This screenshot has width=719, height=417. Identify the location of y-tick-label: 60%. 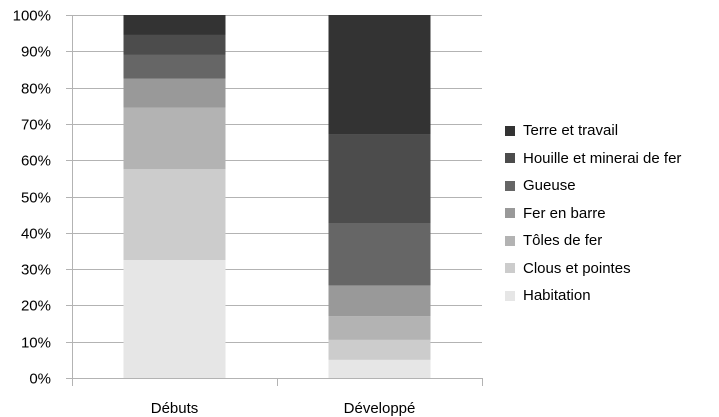
(36, 161).